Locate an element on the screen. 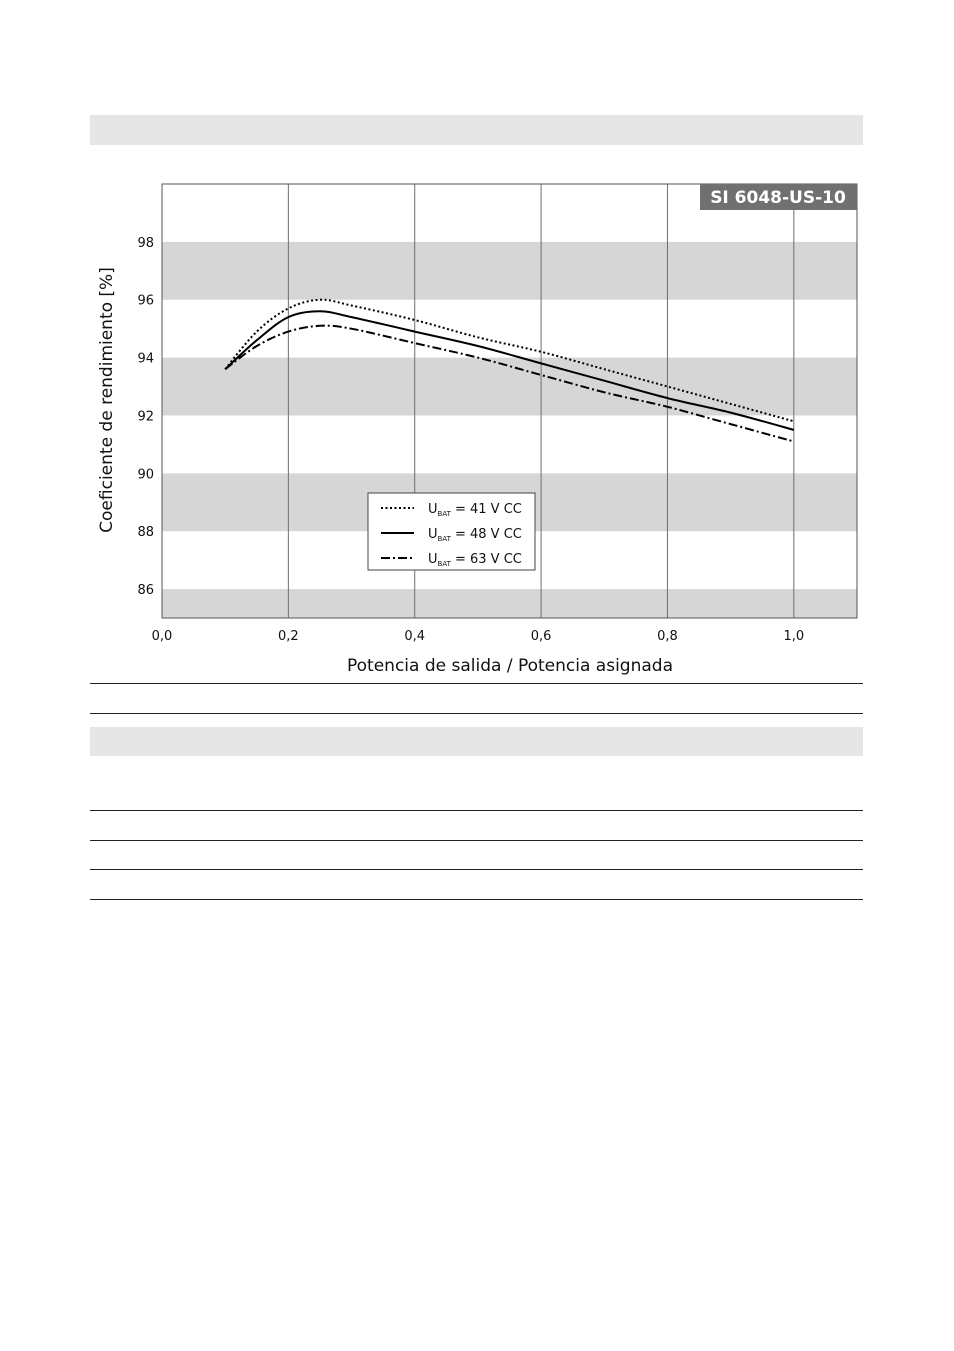  y-axis-title: Coeficiente de rendimiento [%] is located at coordinates (107, 400).